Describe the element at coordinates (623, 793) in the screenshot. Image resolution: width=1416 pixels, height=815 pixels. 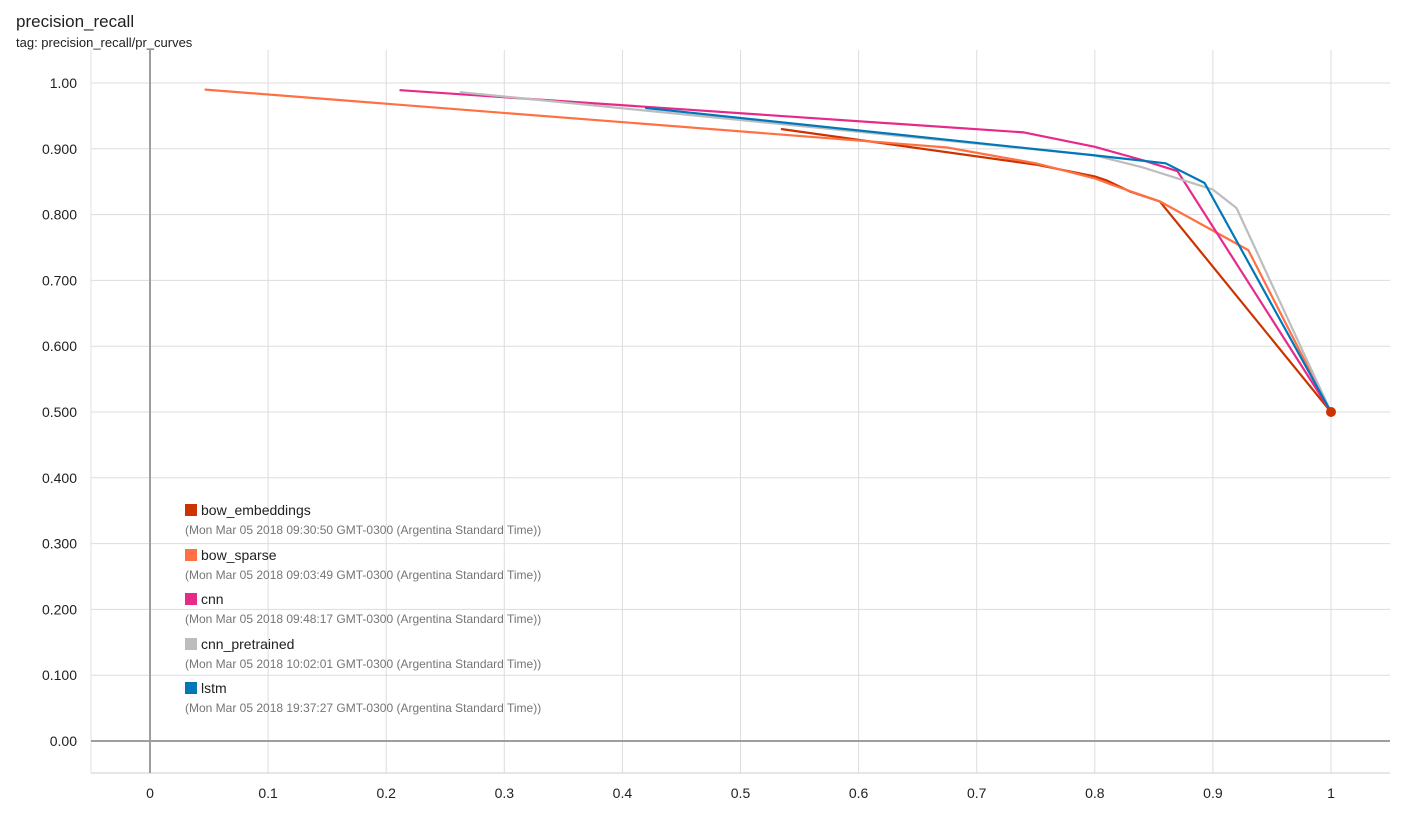
I see `x-tick-label: 0.4` at that location.